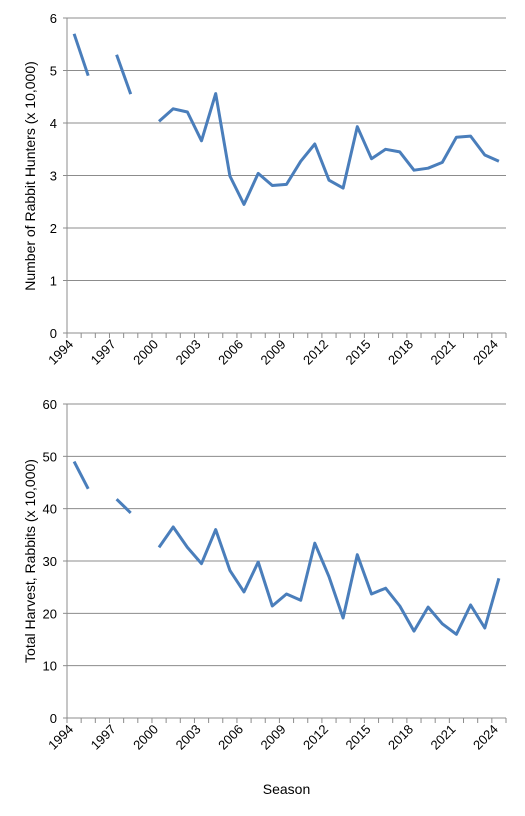 The height and width of the screenshot is (816, 525). I want to click on hunters-xtick-label: 2021, so click(442, 352).